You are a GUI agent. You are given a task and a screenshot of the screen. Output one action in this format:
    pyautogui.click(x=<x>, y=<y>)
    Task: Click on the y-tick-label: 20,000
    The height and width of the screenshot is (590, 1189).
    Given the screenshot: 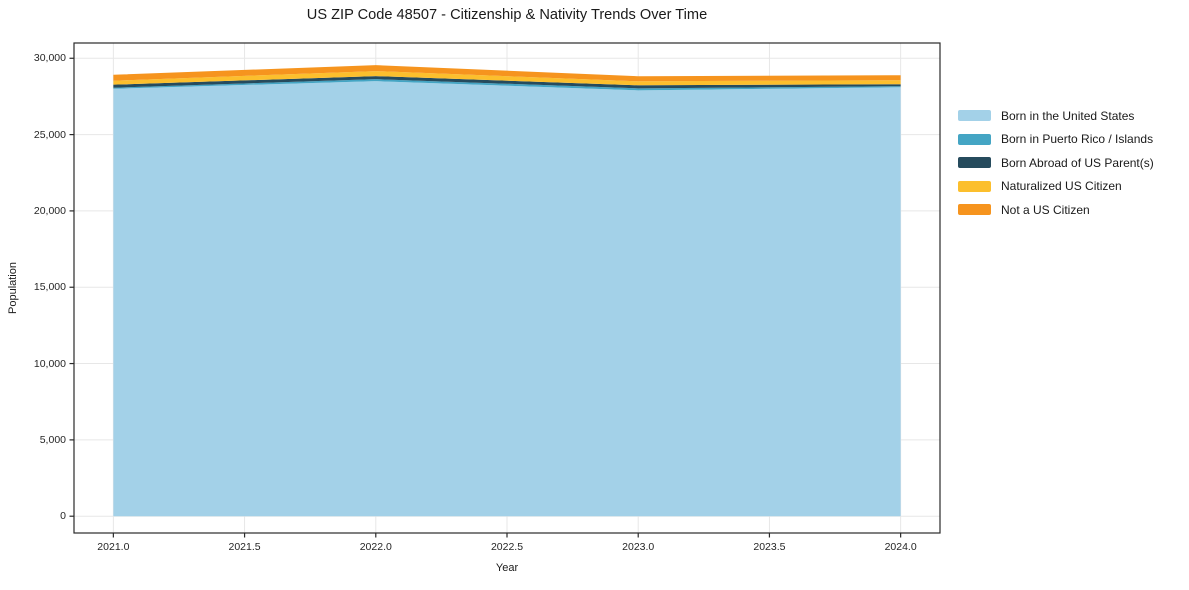 What is the action you would take?
    pyautogui.click(x=49, y=210)
    